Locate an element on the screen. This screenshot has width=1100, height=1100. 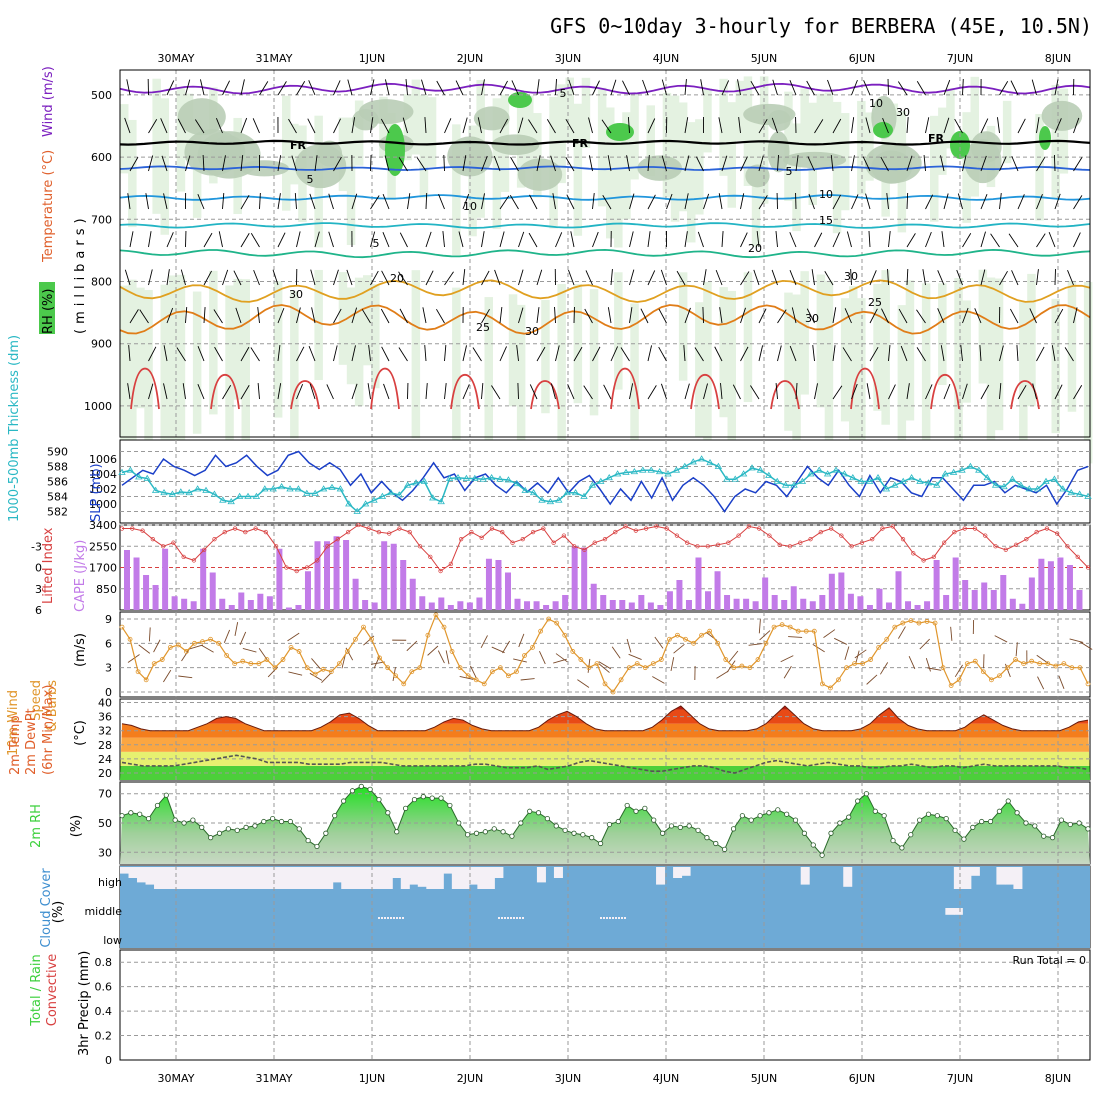
precip-tick-0: 0 is located at coordinates (108, 1060).